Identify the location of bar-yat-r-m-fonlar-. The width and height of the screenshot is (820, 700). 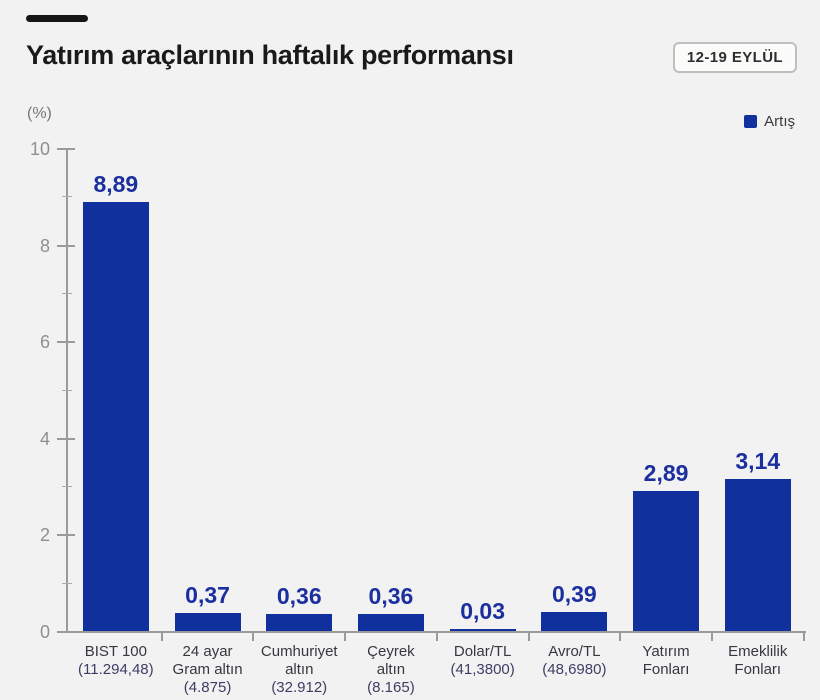
(666, 561).